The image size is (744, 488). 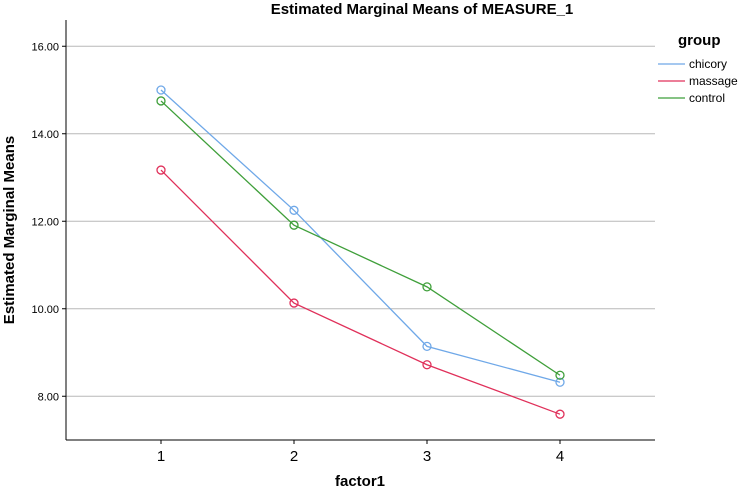 I want to click on y-tick-label: 8.00, so click(x=48, y=397).